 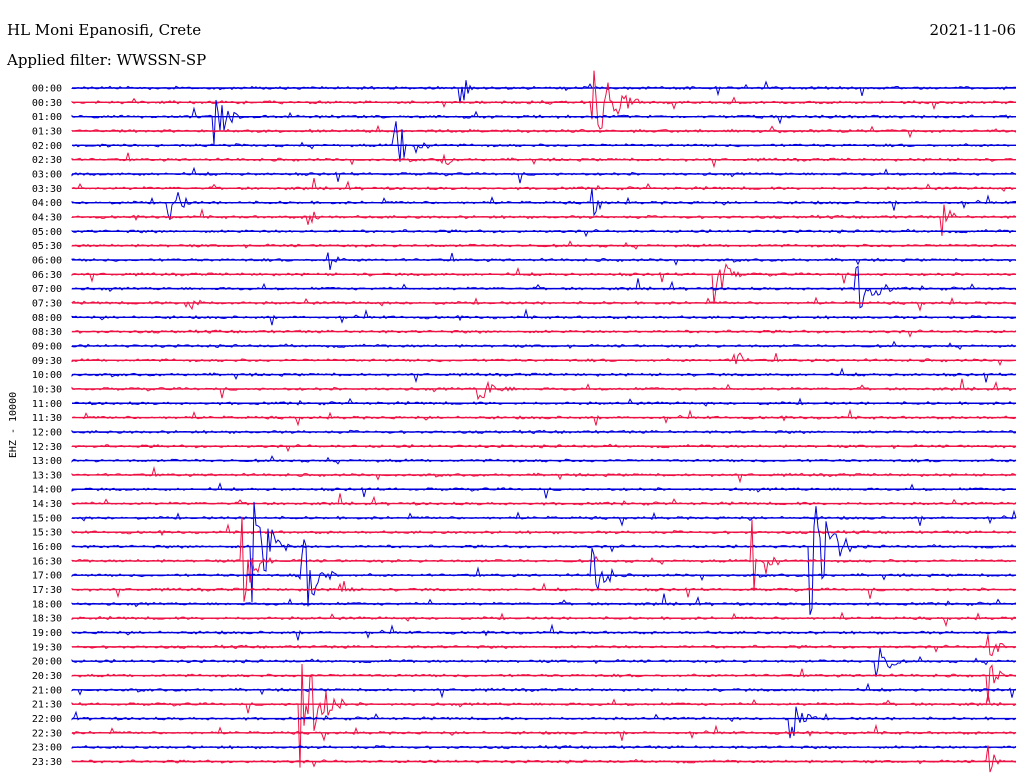 I want to click on time-label: 07:00, so click(x=47, y=289).